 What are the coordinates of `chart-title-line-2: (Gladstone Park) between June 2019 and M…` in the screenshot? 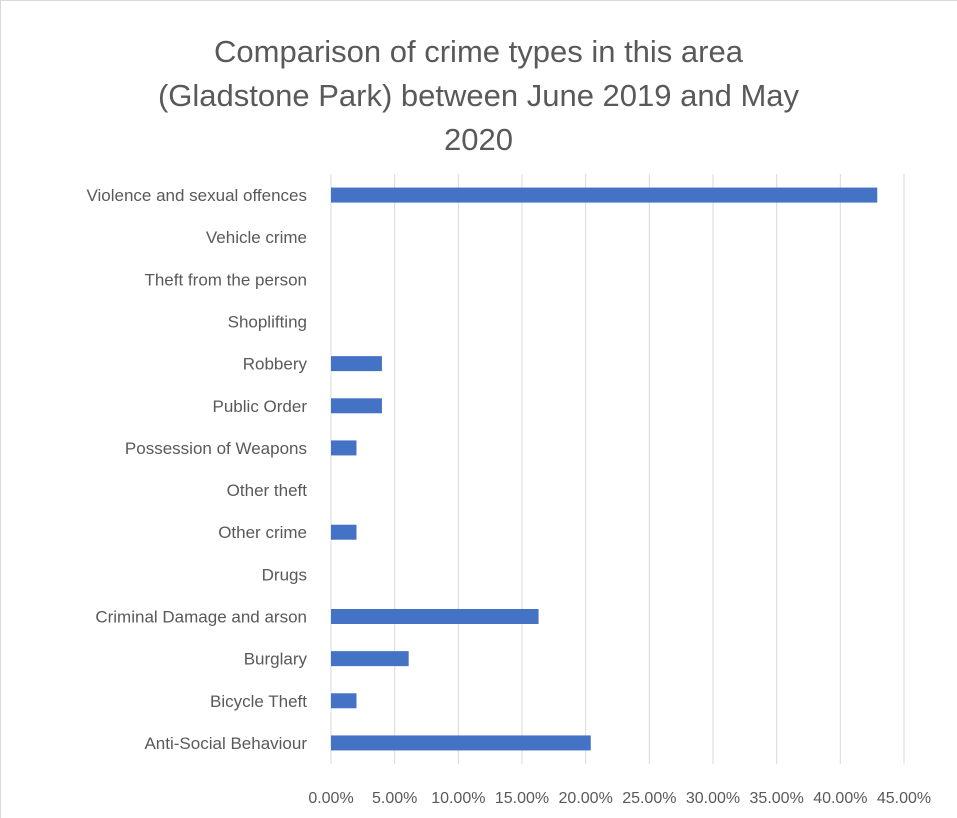 It's located at (478, 95).